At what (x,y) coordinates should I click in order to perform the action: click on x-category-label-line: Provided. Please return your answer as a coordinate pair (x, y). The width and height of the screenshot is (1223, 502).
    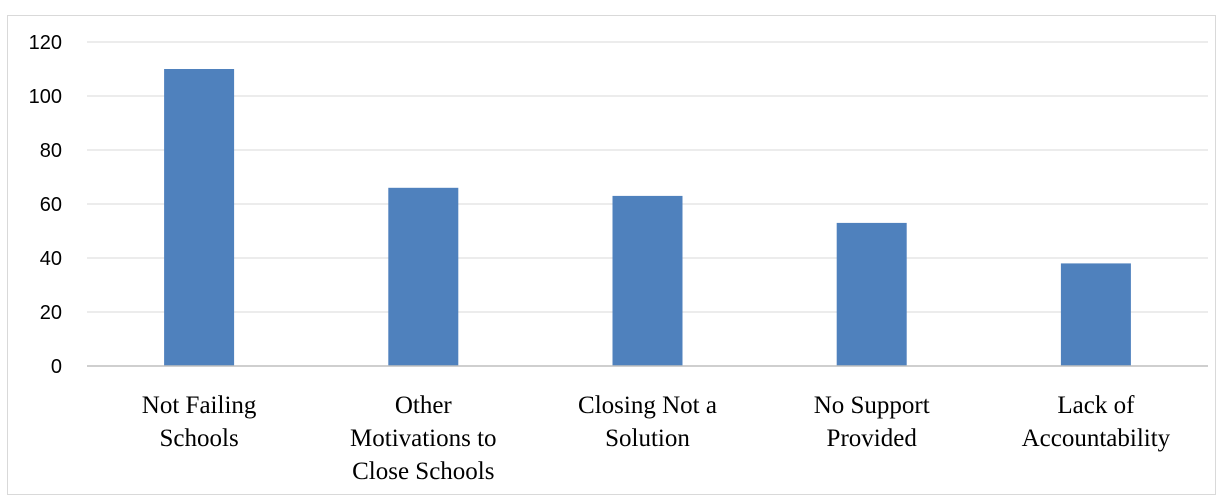
    Looking at the image, I should click on (872, 438).